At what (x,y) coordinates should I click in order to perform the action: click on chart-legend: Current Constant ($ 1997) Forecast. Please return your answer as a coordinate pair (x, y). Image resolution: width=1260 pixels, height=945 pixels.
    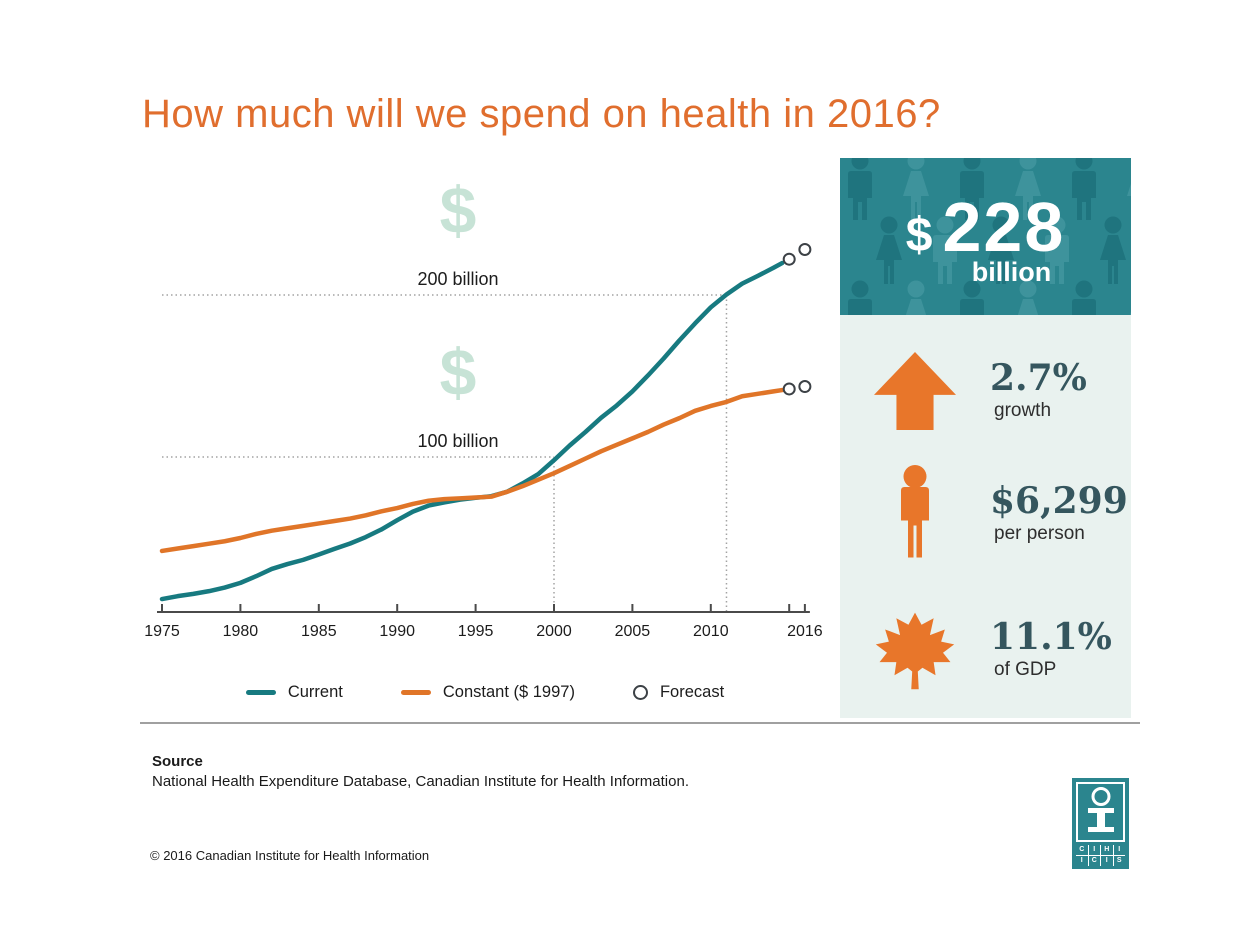
    Looking at the image, I should click on (485, 692).